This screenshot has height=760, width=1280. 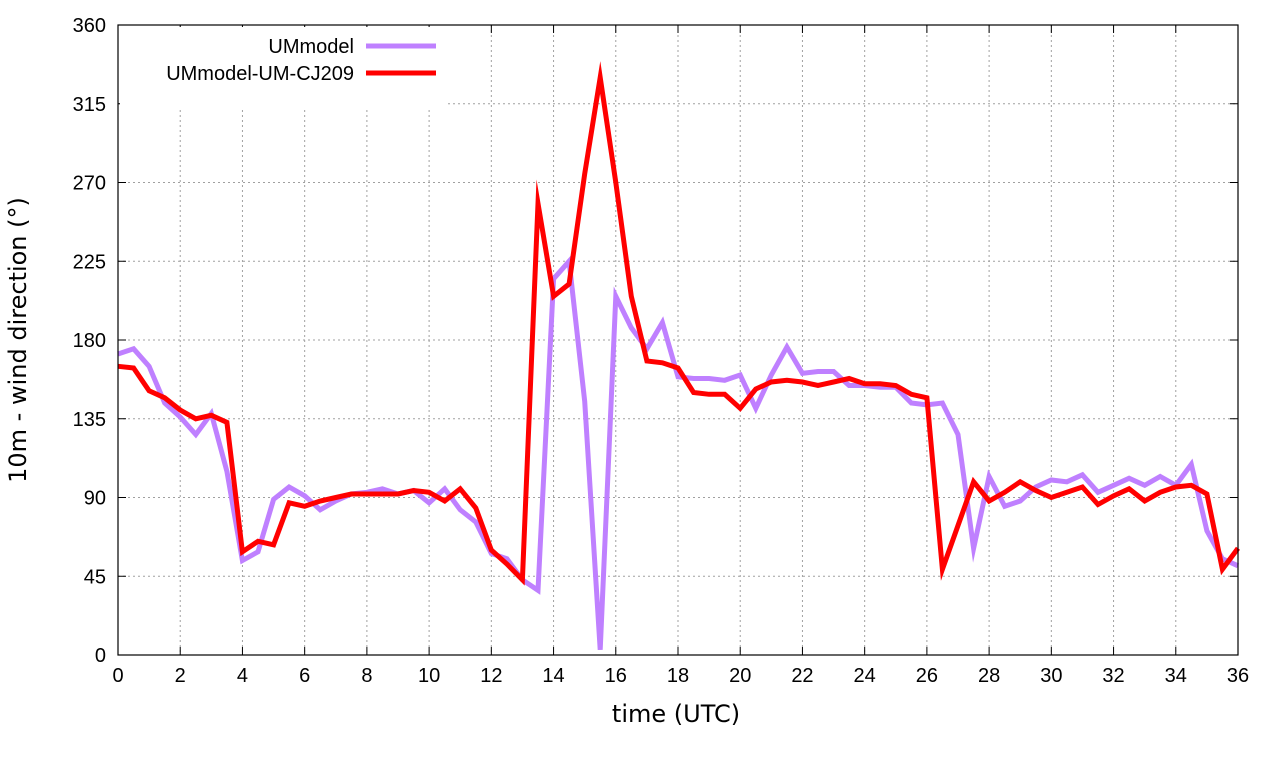 What do you see at coordinates (89, 341) in the screenshot?
I see `y-tick-label: 180` at bounding box center [89, 341].